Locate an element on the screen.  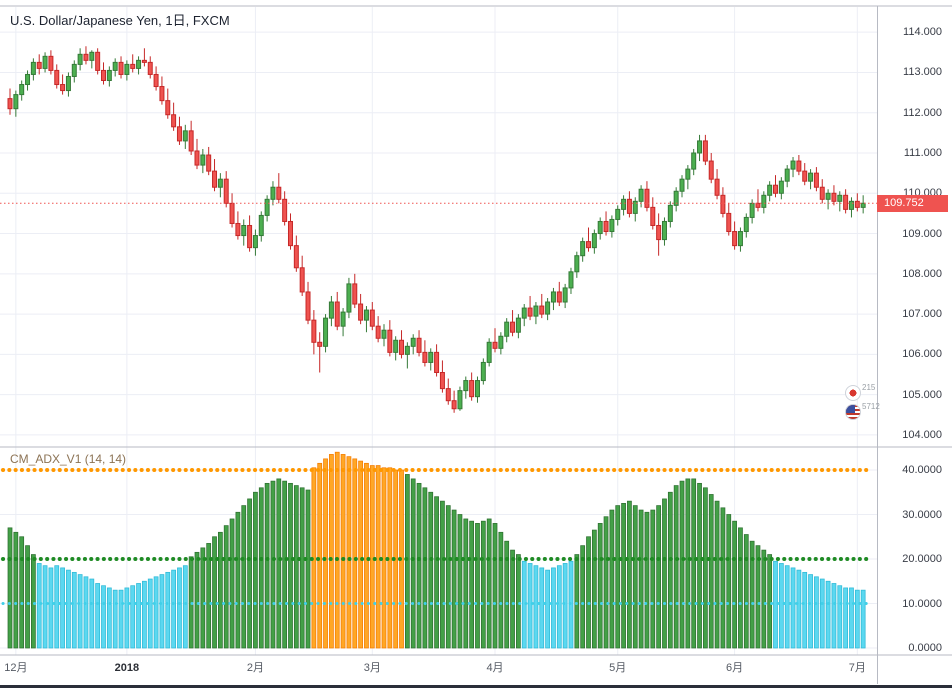
symbol-title: U.S. Dollar/Japanese Yen, 1日, FXCM is located at coordinates (120, 20).